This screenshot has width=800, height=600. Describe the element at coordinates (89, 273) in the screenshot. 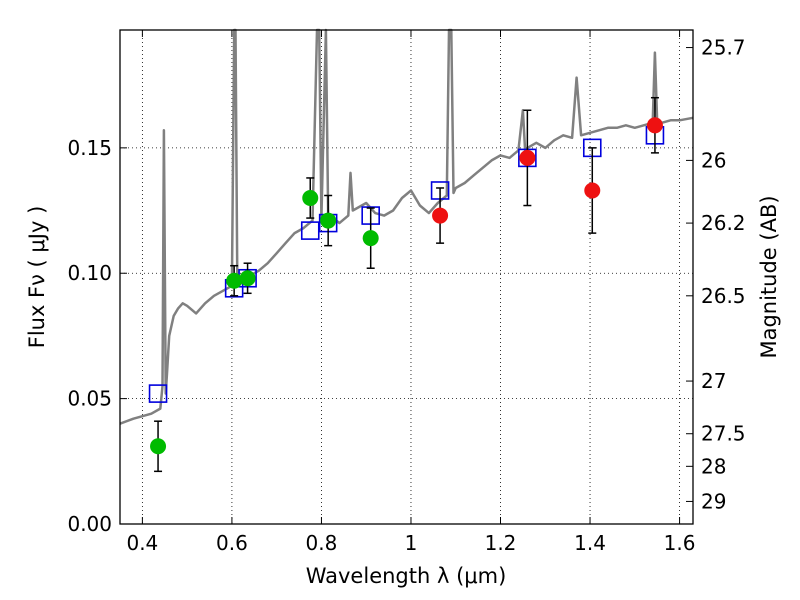

I see `y-tick-label: 0.10` at that location.